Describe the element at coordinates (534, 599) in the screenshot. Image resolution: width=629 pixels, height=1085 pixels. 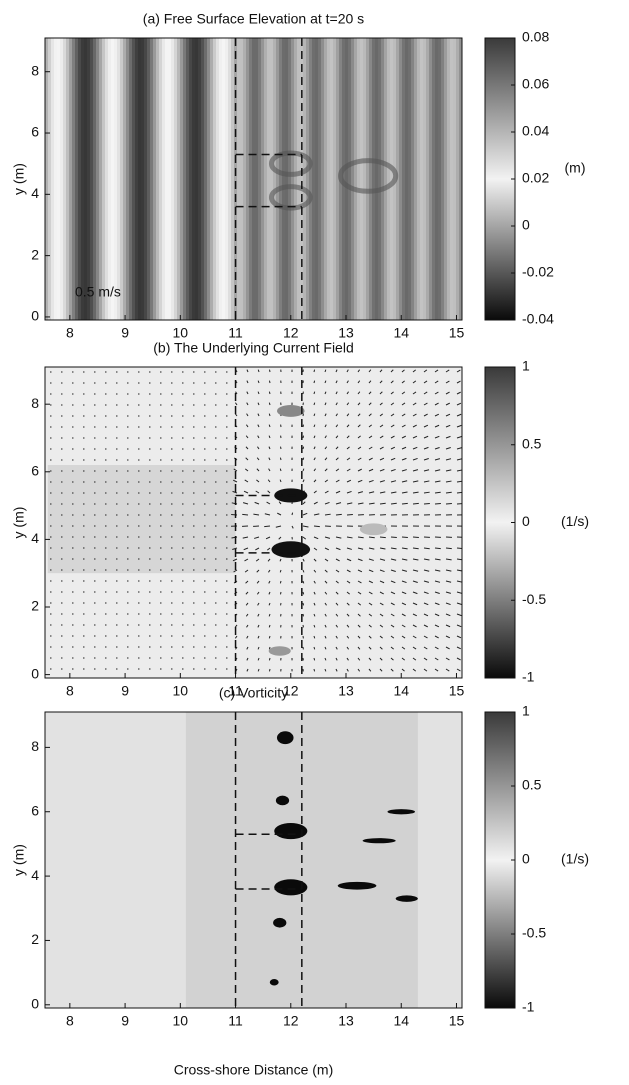
I see `colorbar-tick-label: -0.5` at that location.